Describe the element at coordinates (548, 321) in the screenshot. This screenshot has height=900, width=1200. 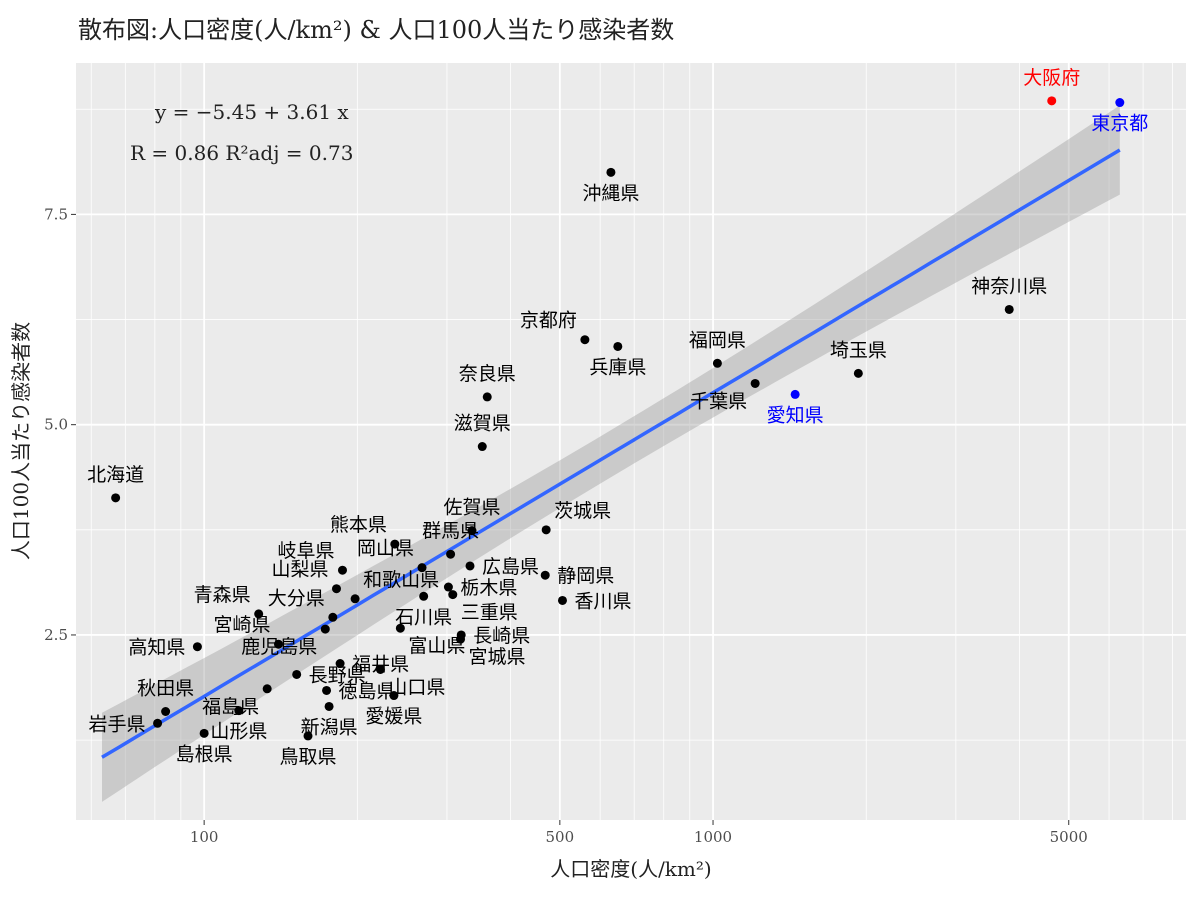
I see `point-label: 京都府` at that location.